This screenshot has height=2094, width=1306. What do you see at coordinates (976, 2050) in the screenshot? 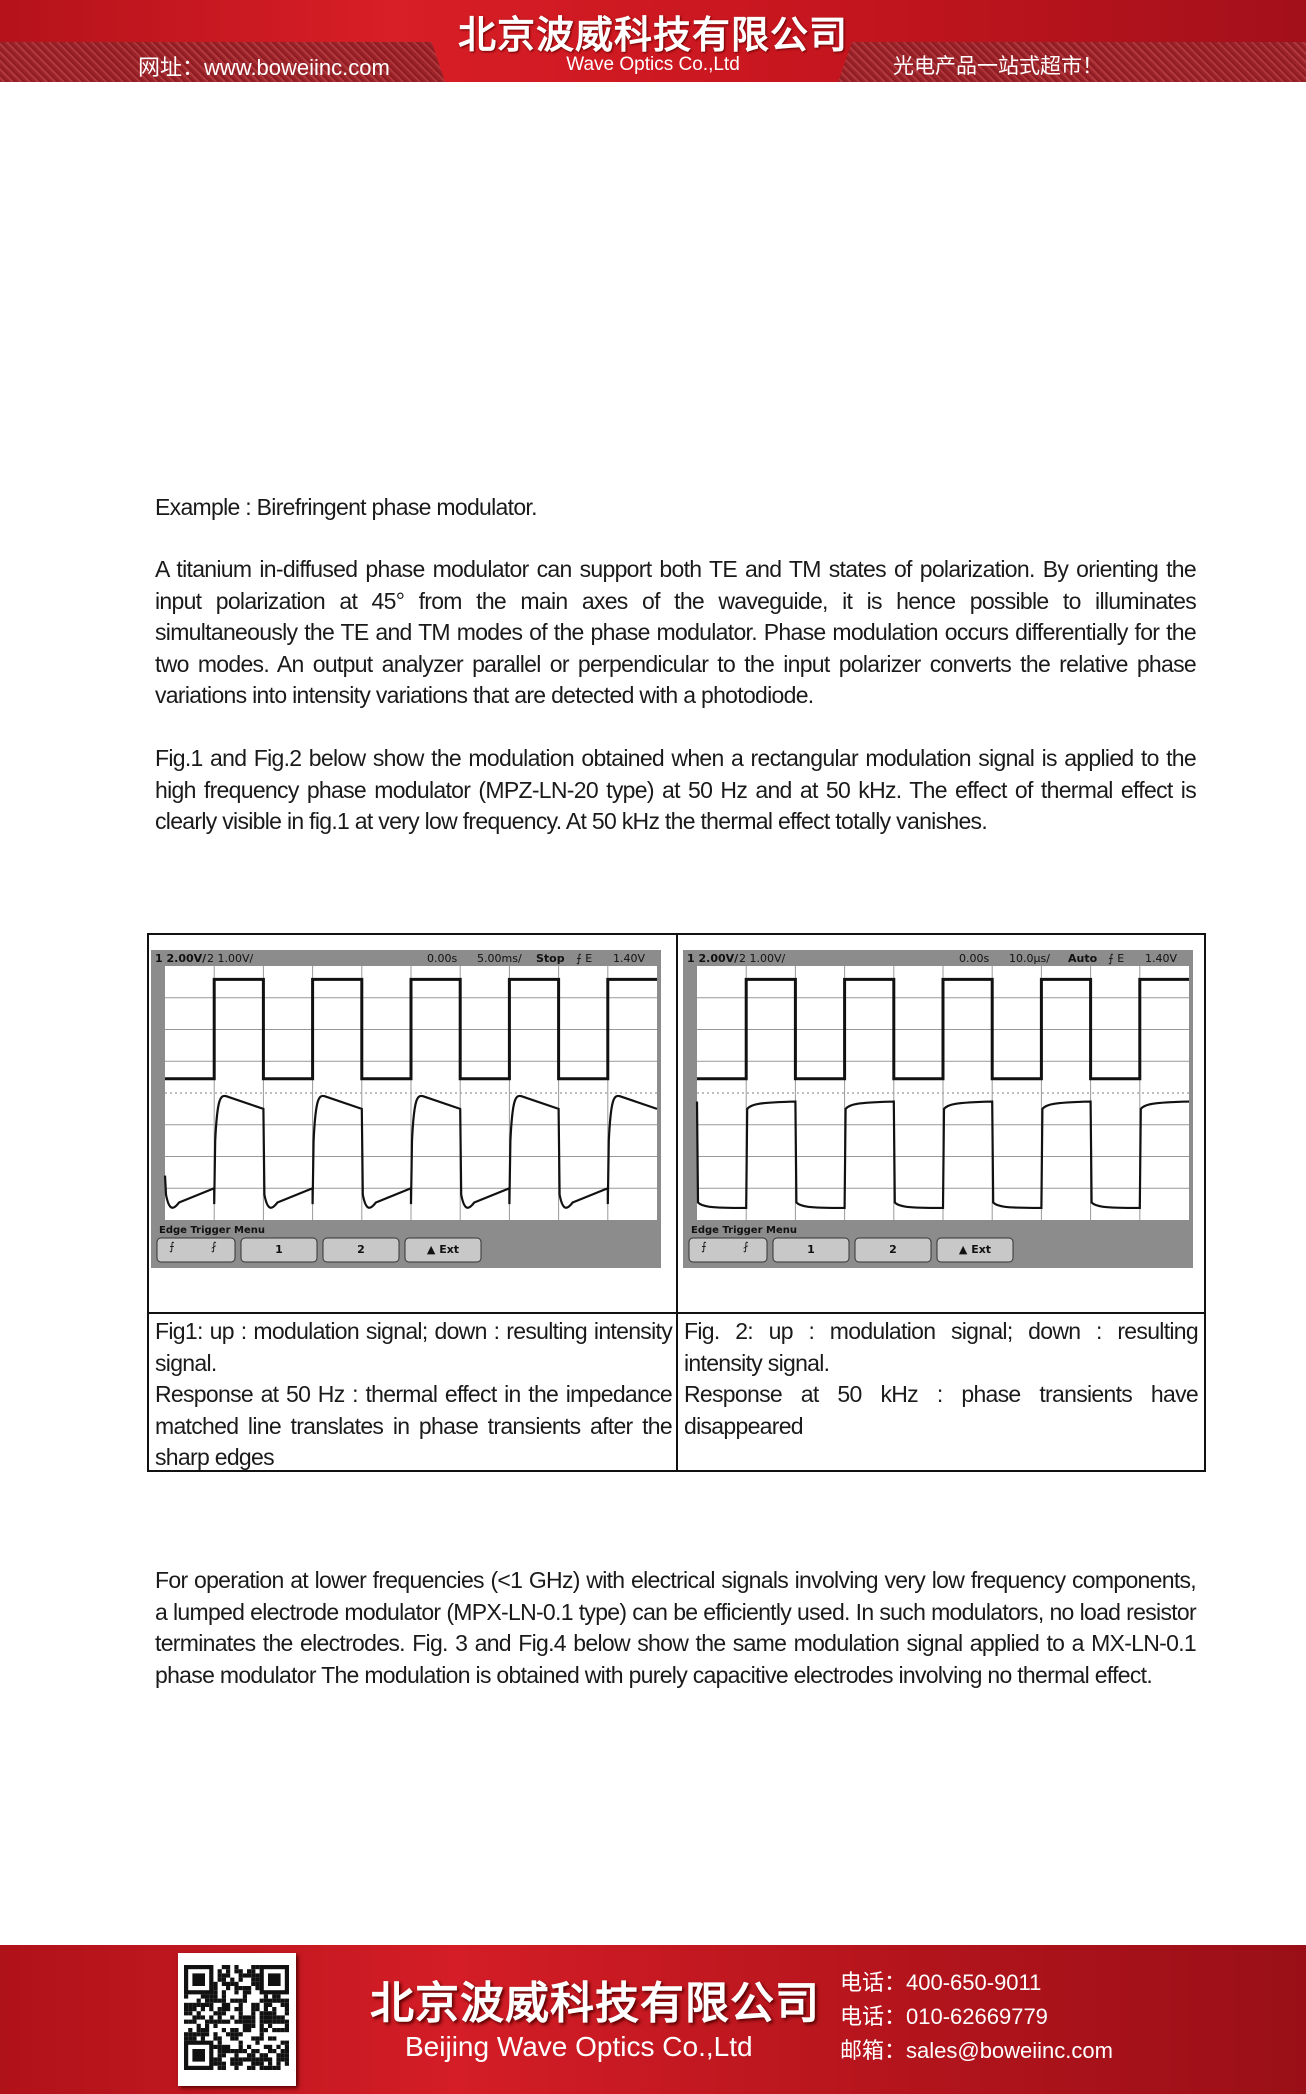
I see `email-link: 邮箱：sales@boweiinc.com` at bounding box center [976, 2050].